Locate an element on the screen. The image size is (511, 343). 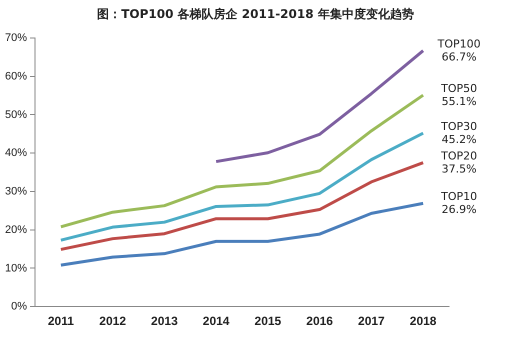
series-label: TOP30 is located at coordinates (459, 127).